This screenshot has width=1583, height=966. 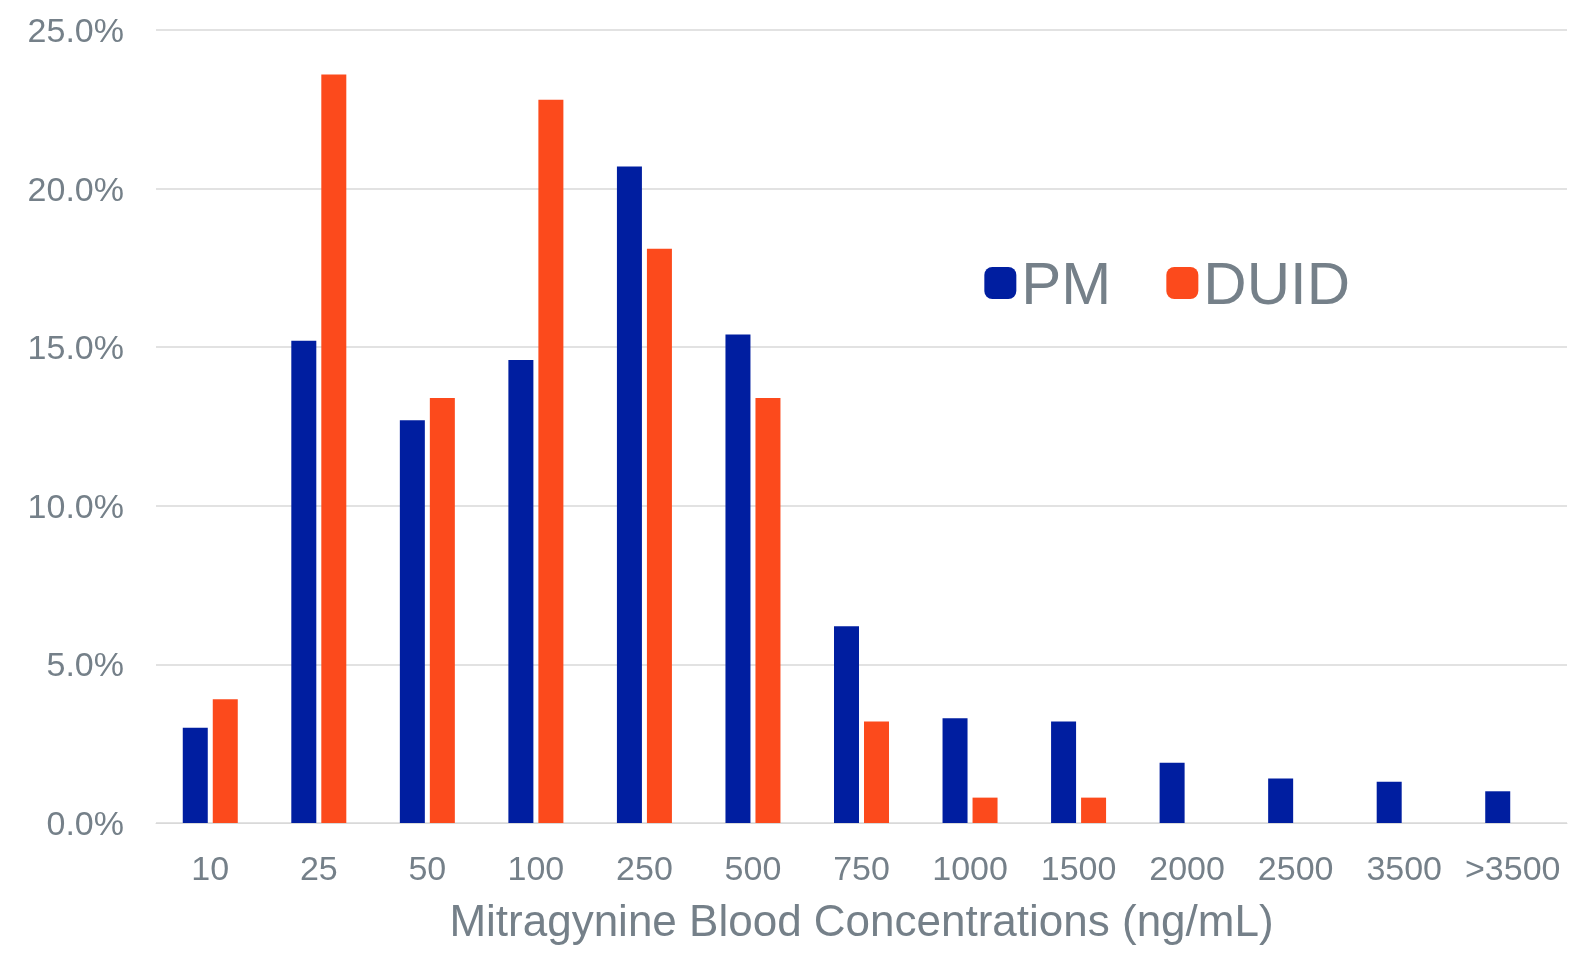 I want to click on x-tick-label: 250, so click(x=644, y=868).